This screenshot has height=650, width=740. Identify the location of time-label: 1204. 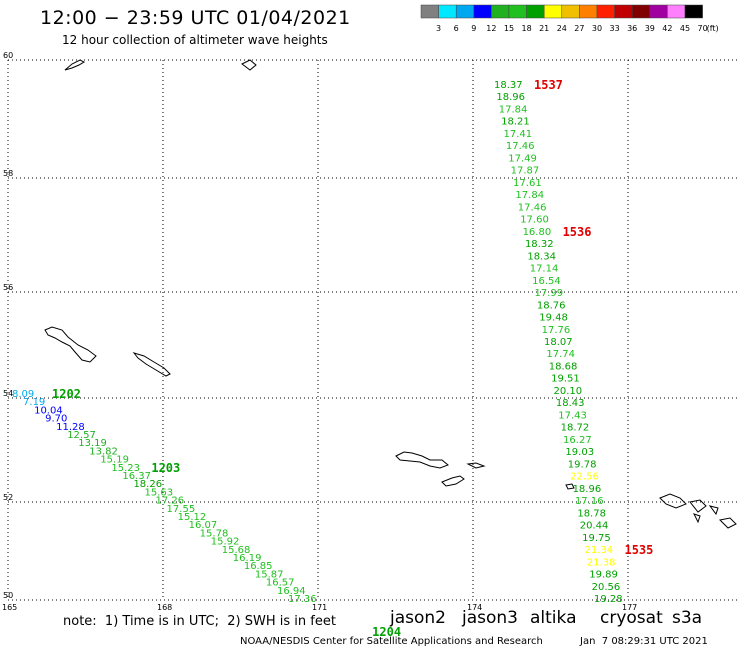
(386, 632).